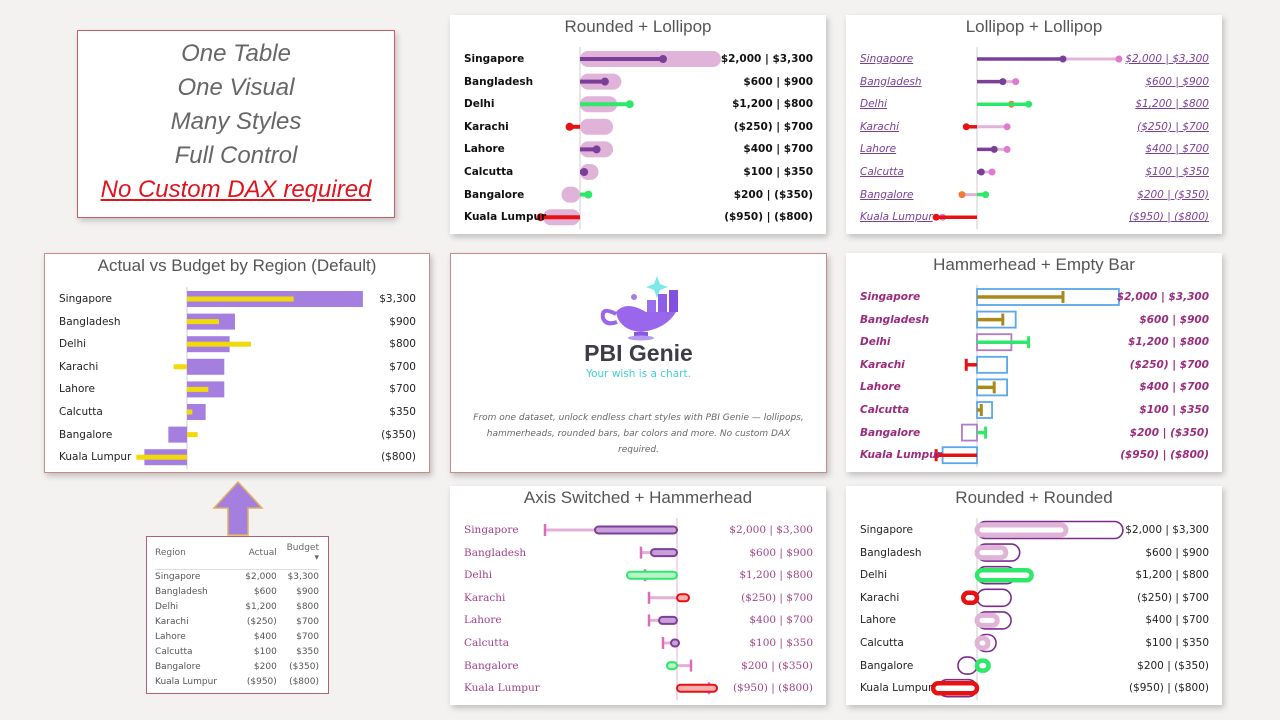 Image resolution: width=1280 pixels, height=720 pixels. Describe the element at coordinates (1174, 410) in the screenshot. I see `value-label: $100 | $350` at that location.